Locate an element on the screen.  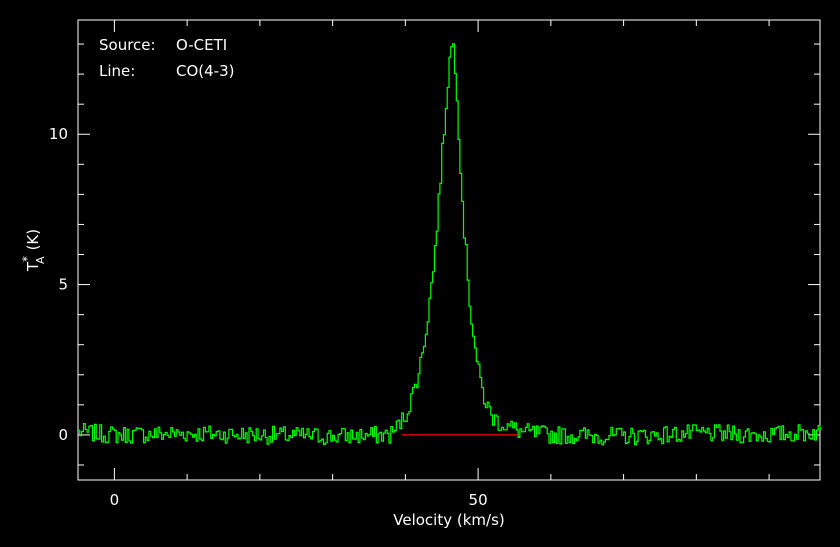
y-axis-label: T*A (K) is located at coordinates (33, 250).